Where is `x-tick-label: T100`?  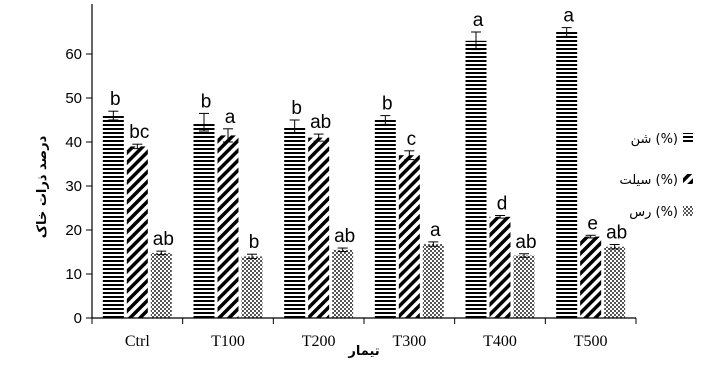
x-tick-label: T100 is located at coordinates (228, 341).